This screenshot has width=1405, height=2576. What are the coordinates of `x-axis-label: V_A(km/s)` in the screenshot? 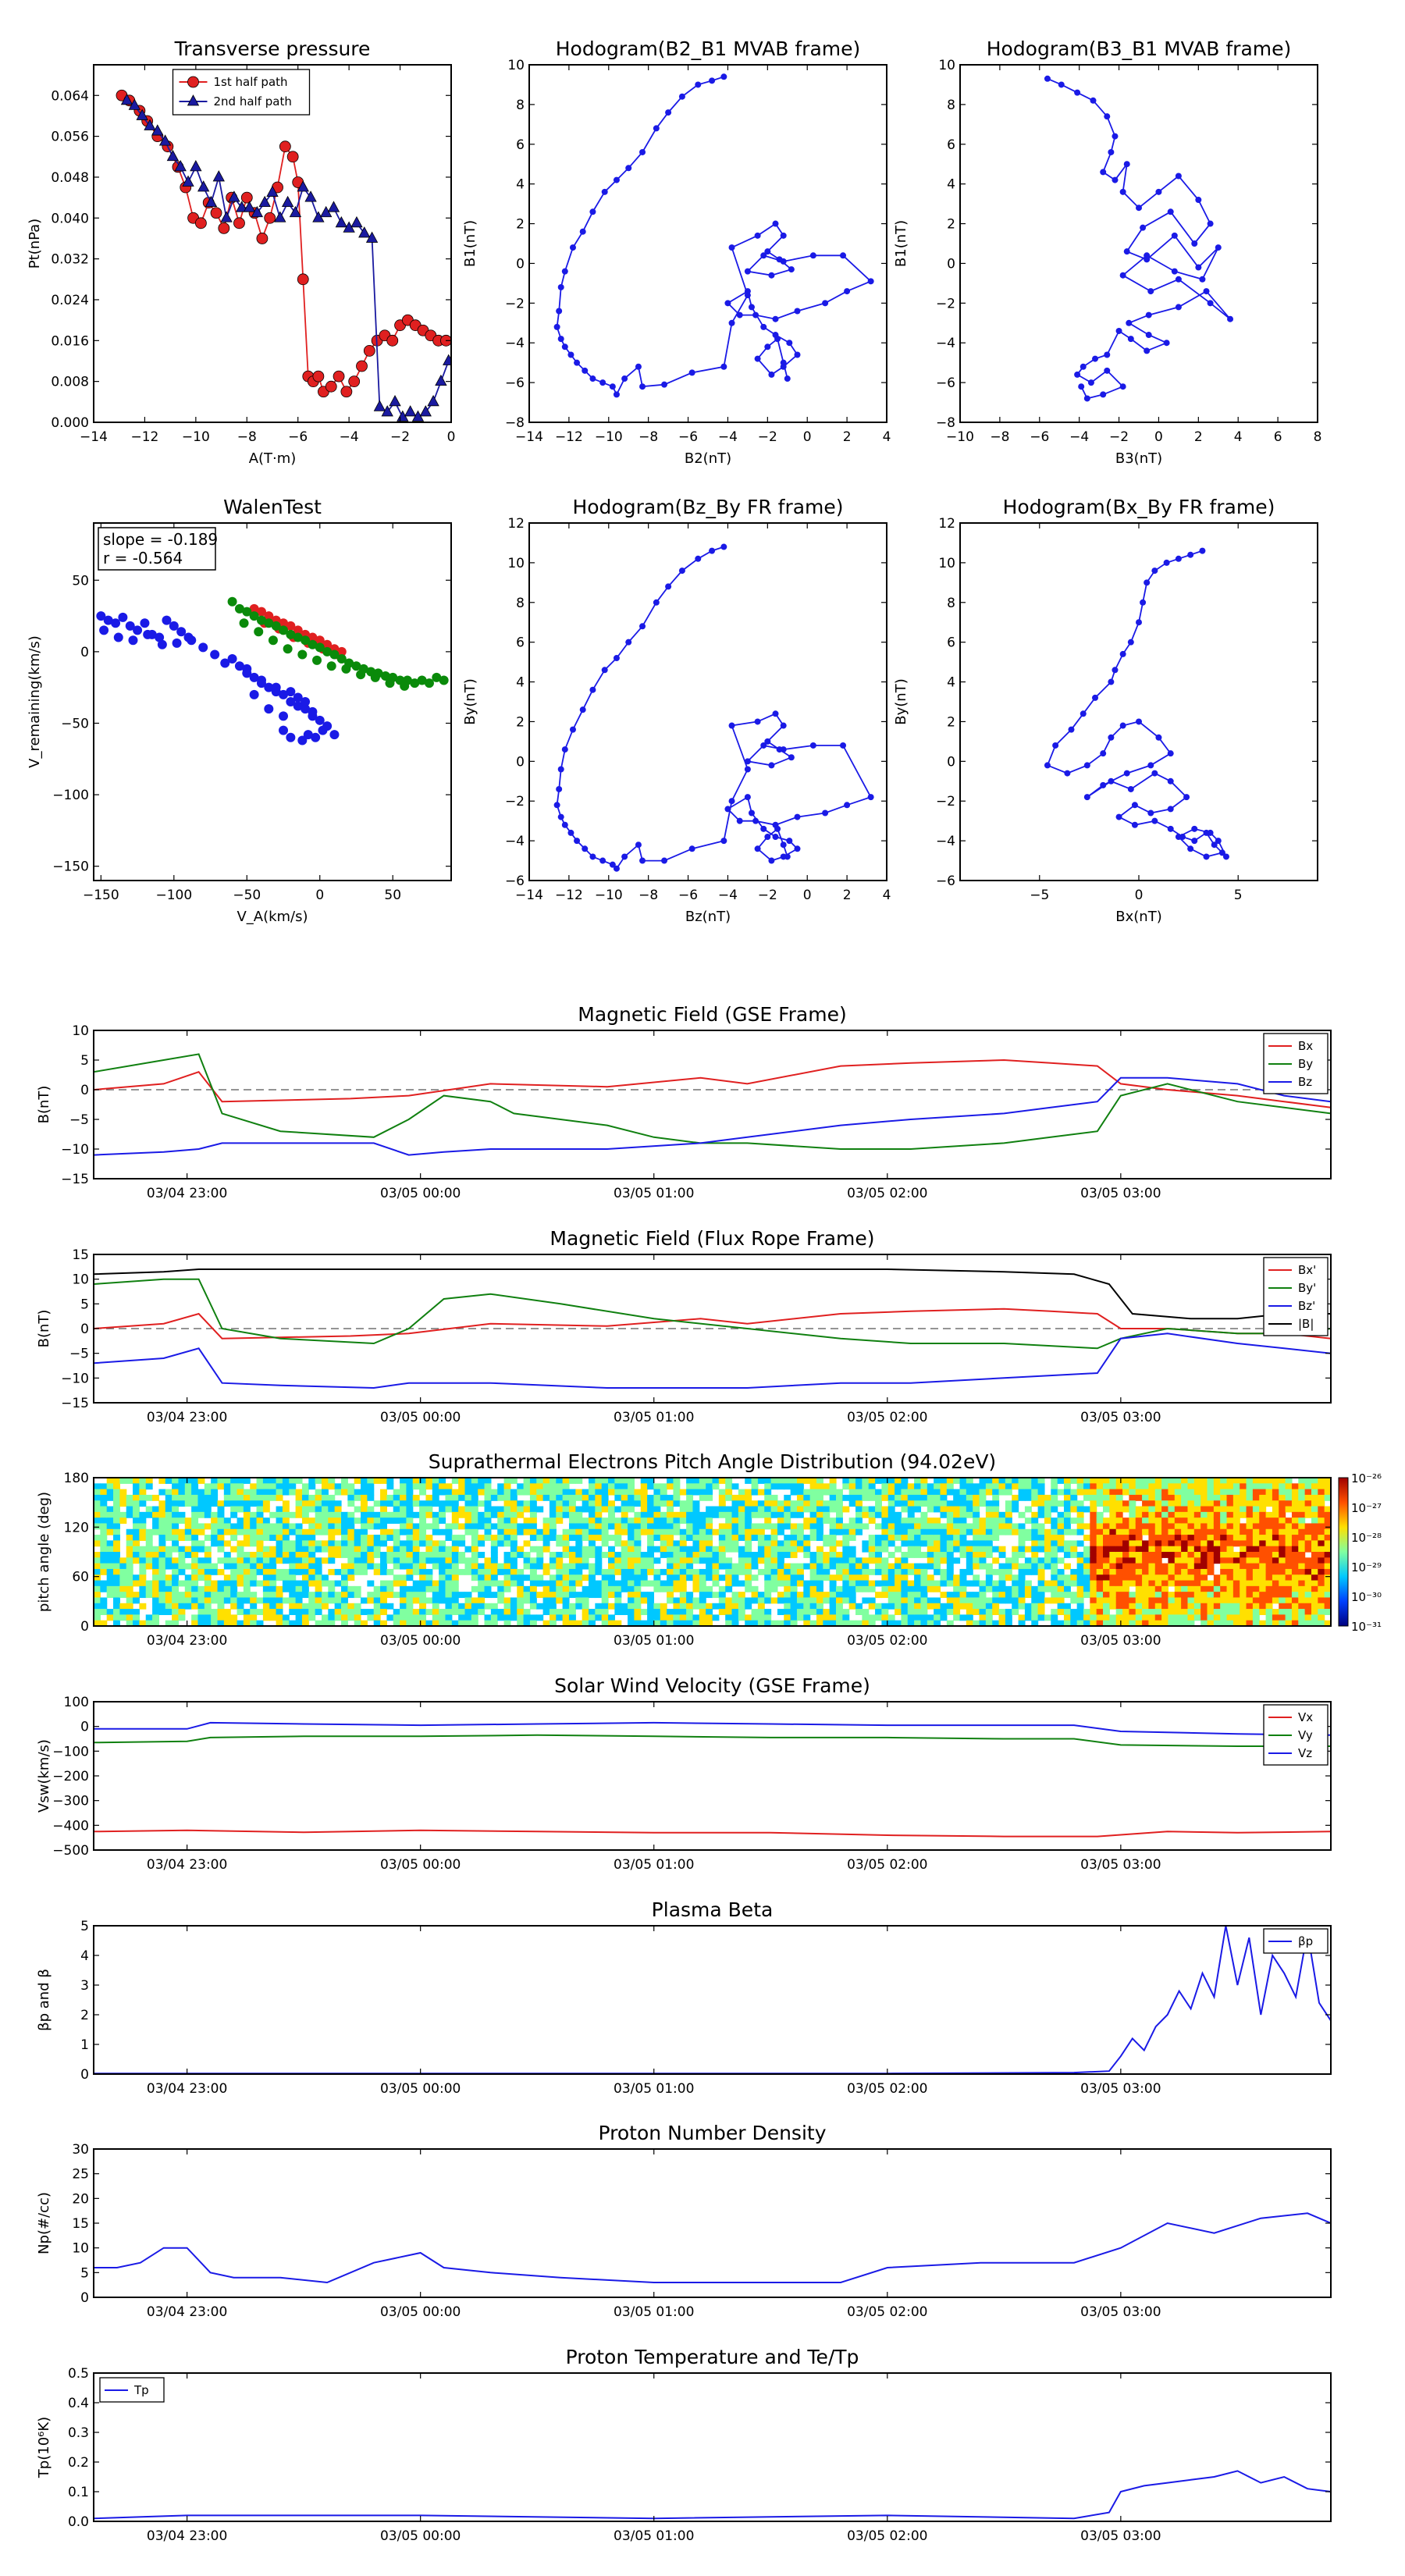 It's located at (272, 917).